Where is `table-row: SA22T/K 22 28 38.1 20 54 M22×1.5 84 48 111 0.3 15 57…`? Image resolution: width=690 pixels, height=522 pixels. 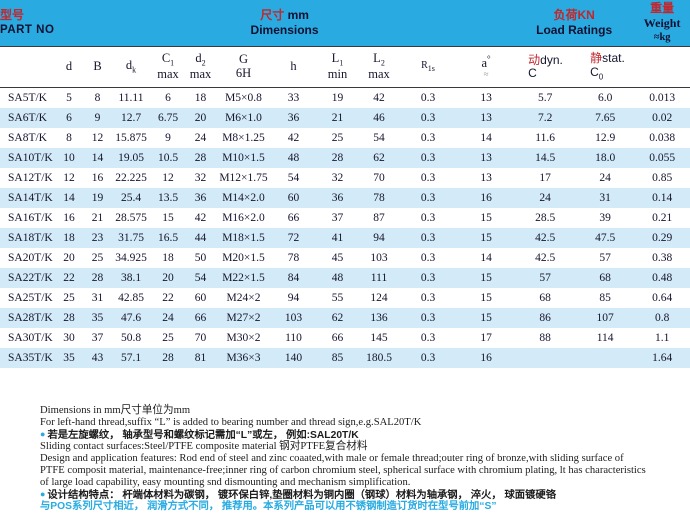
table-row: SA22T/K 22 28 38.1 20 54 M22×1.5 84 48 111 0.3 15 57… is located at coordinates (345, 278).